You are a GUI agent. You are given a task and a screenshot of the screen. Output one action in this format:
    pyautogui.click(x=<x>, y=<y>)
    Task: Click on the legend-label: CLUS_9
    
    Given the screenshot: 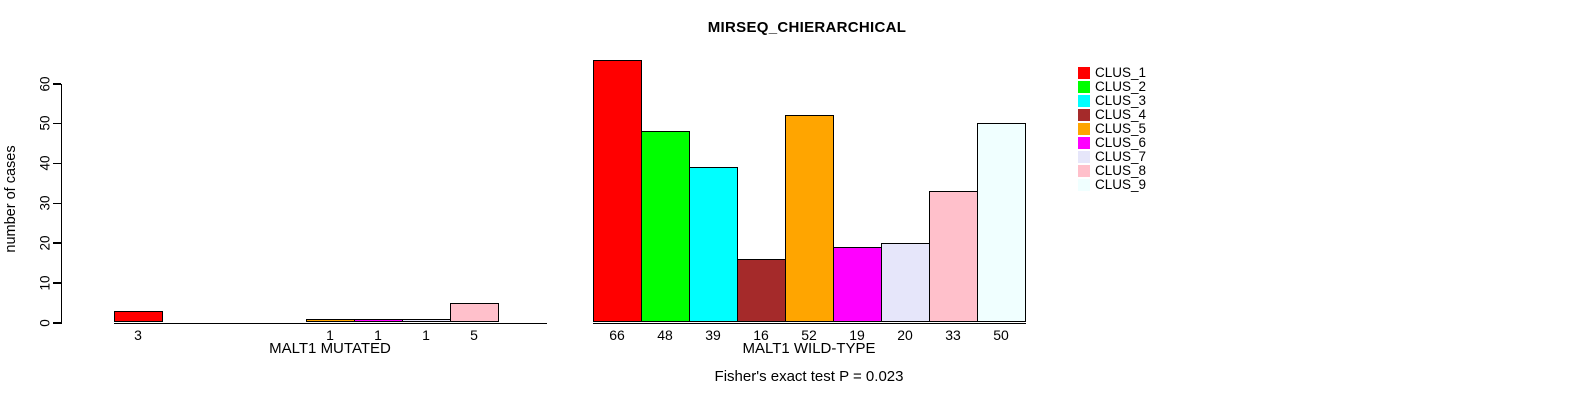 What is the action you would take?
    pyautogui.click(x=1121, y=184)
    